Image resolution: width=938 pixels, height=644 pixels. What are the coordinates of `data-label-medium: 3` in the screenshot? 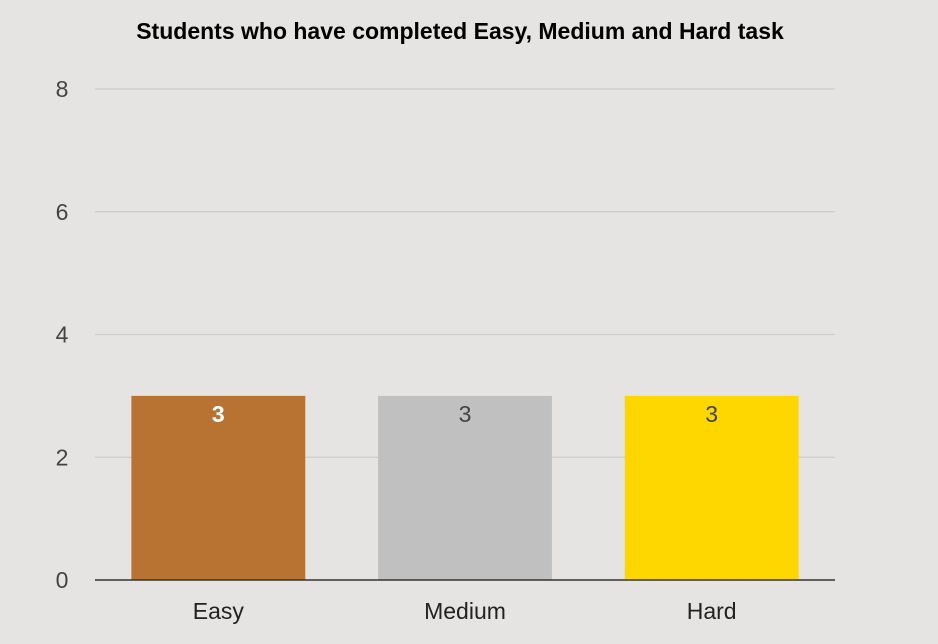 It's located at (465, 414).